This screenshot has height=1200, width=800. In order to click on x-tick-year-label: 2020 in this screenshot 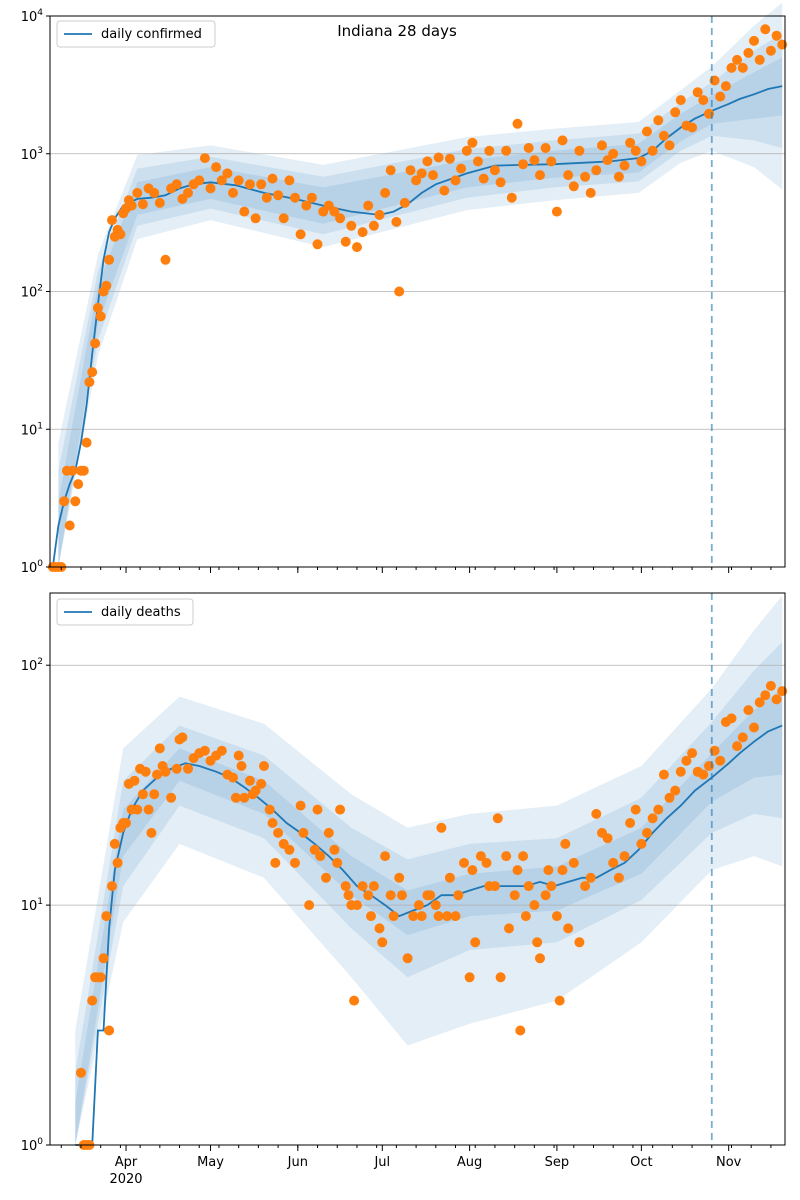, I will do `click(125, 1179)`.